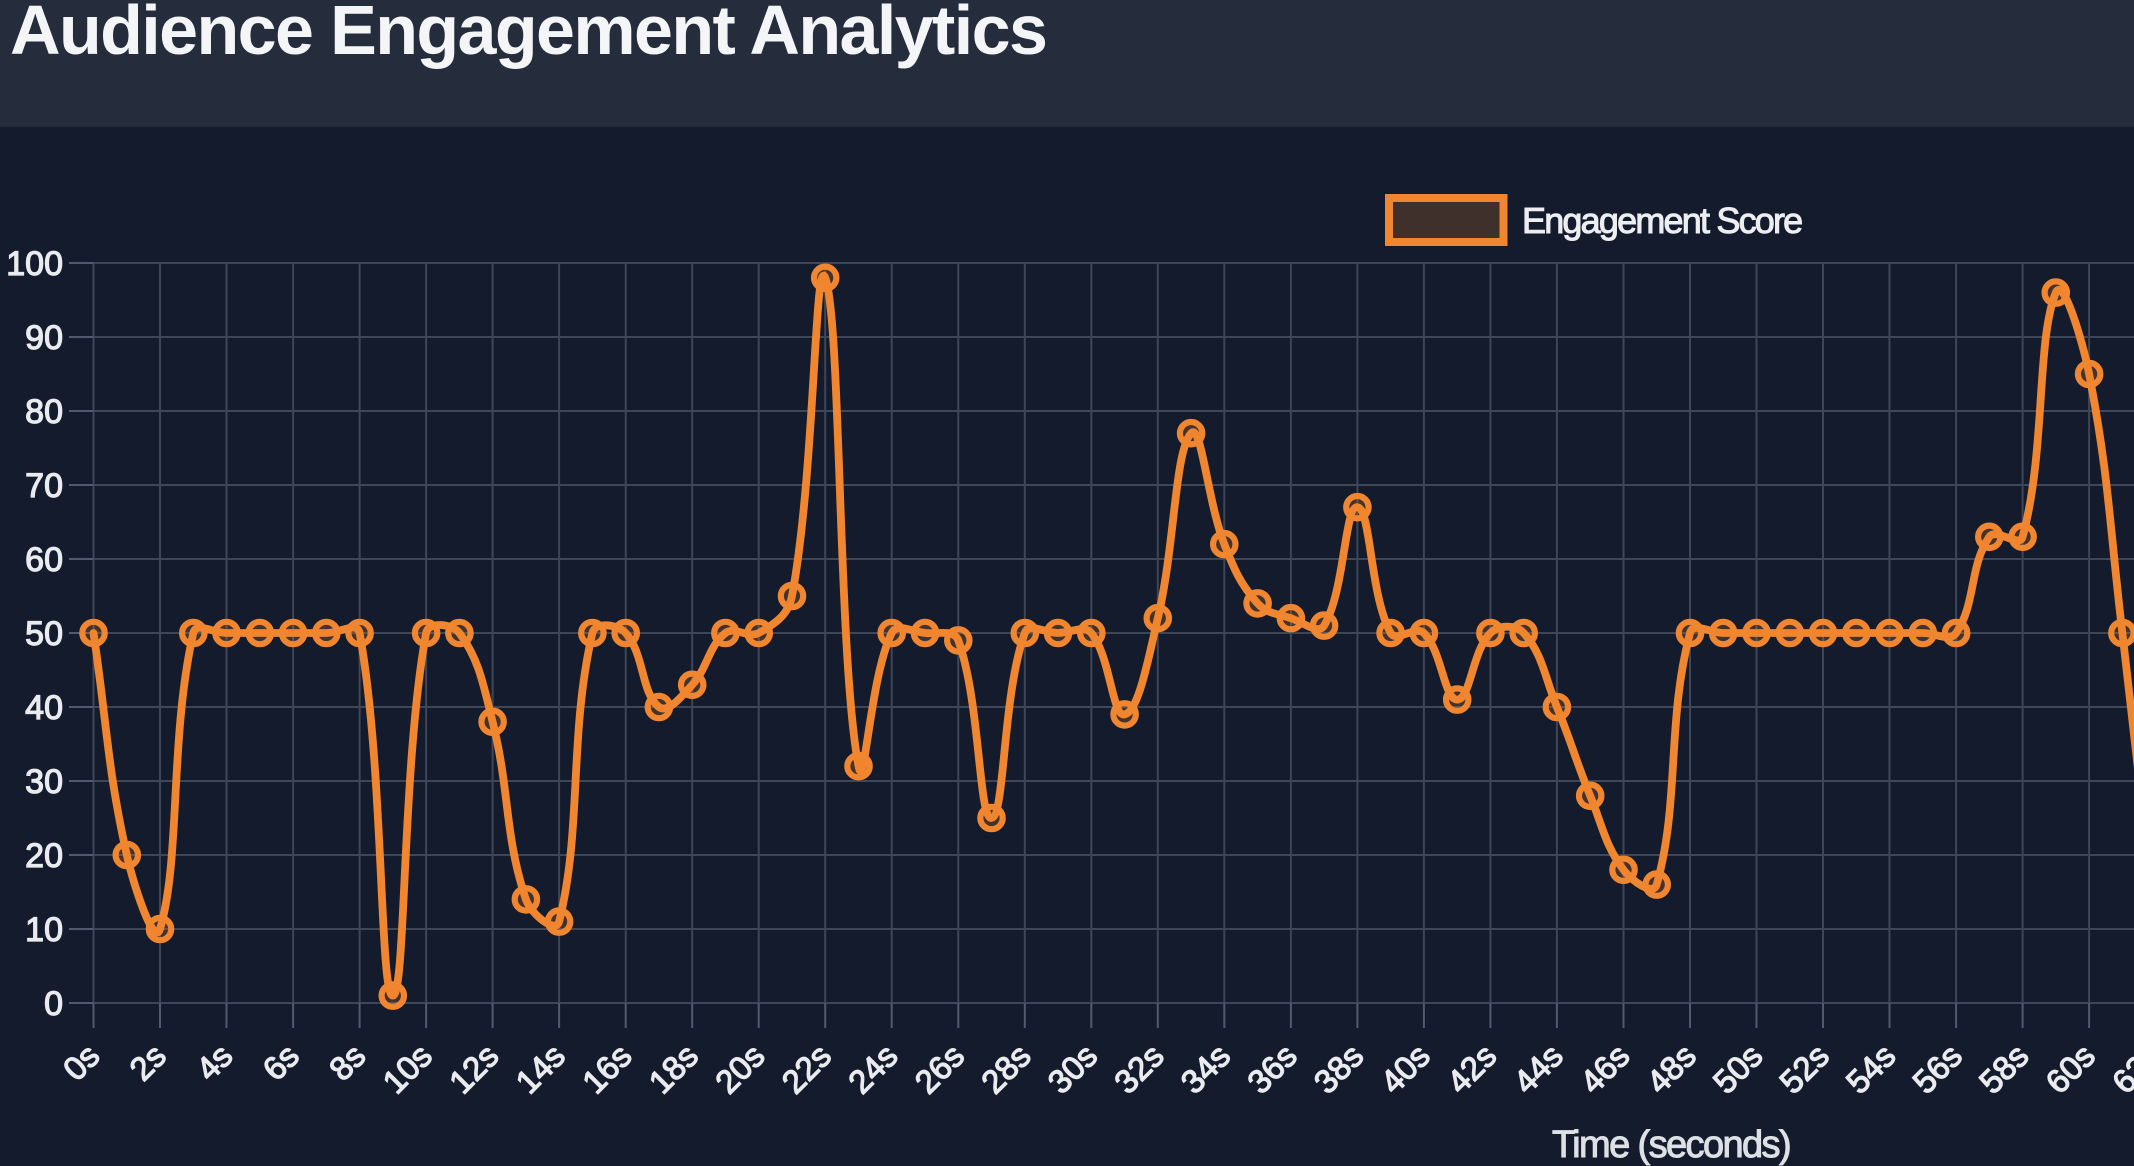  What do you see at coordinates (1662, 220) in the screenshot?
I see `svg-text: Engagement Score` at bounding box center [1662, 220].